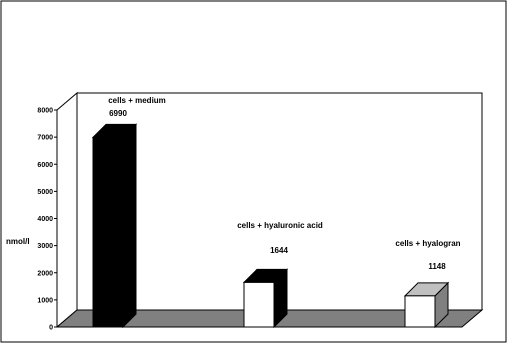 This screenshot has height=350, width=509. What do you see at coordinates (18, 241) in the screenshot?
I see `y-axis-label: nmol/l` at bounding box center [18, 241].